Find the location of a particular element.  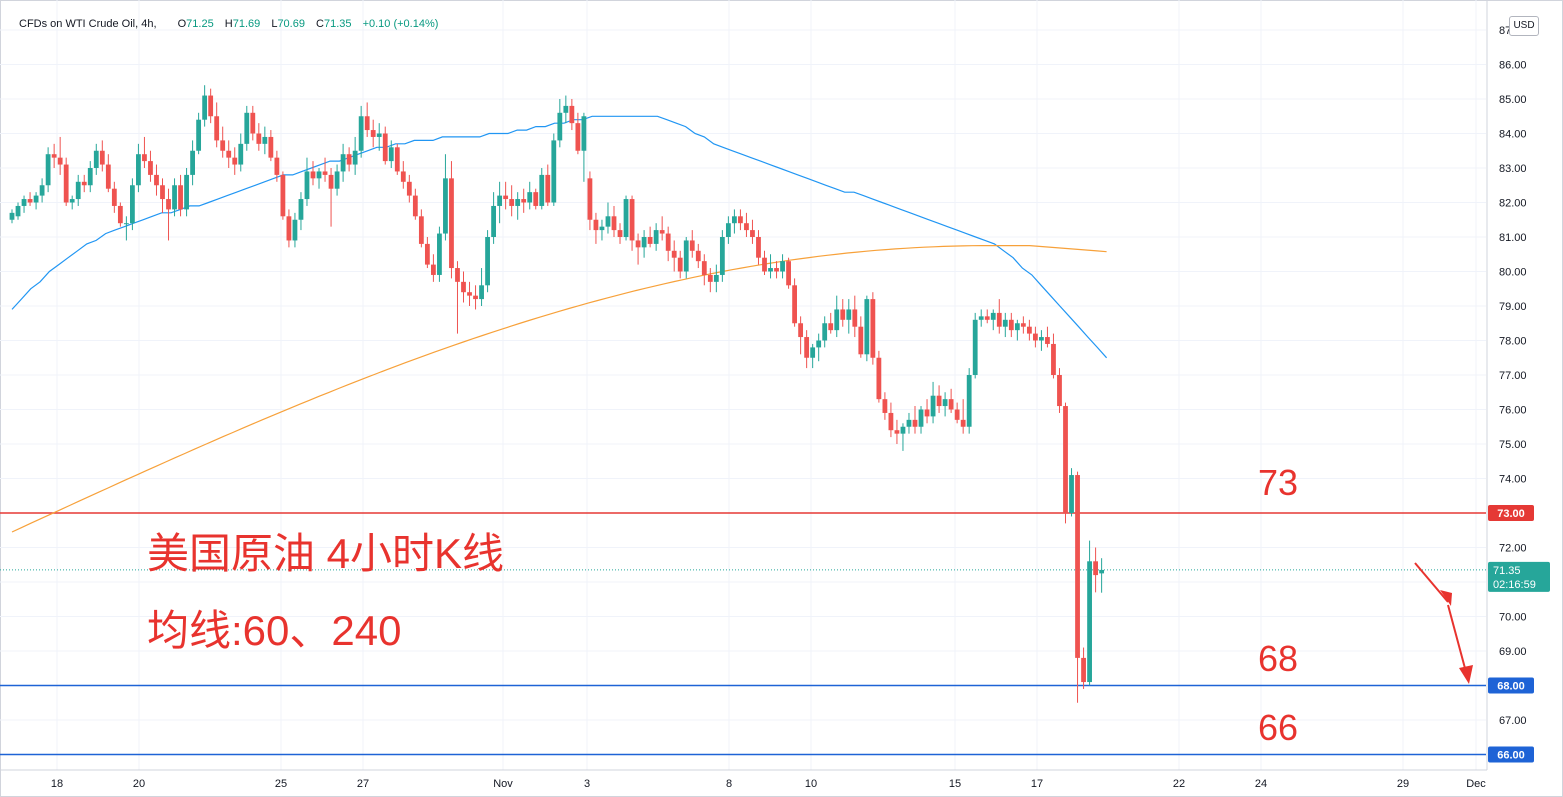

time-tick-label: Nov is located at coordinates (503, 784).